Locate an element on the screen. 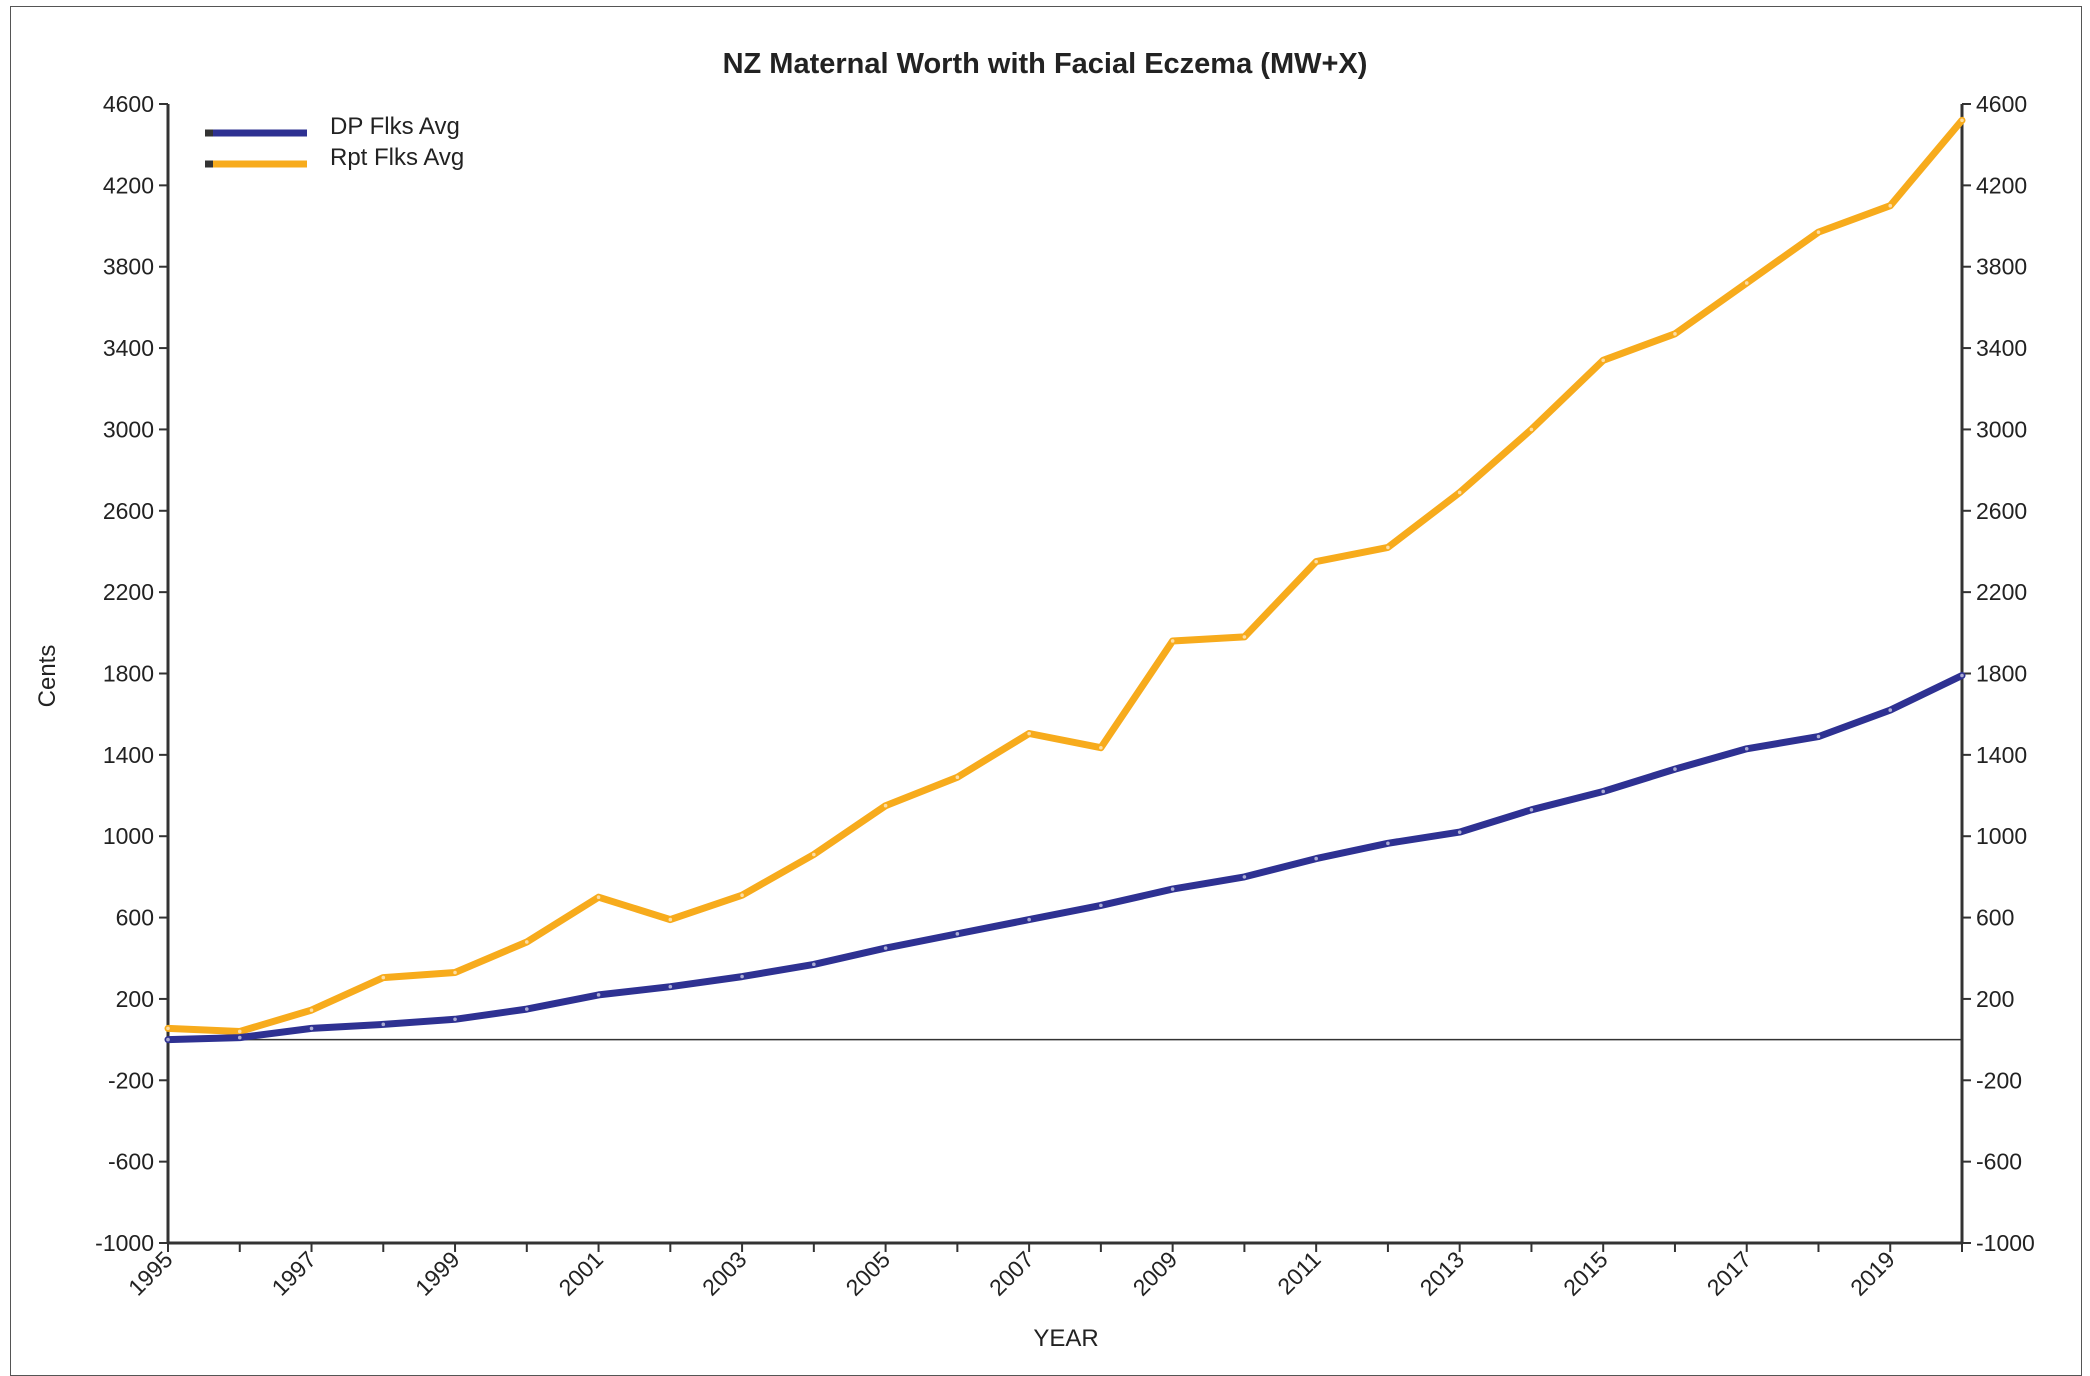  y-tick-label-right: 1800 is located at coordinates (2001, 674).